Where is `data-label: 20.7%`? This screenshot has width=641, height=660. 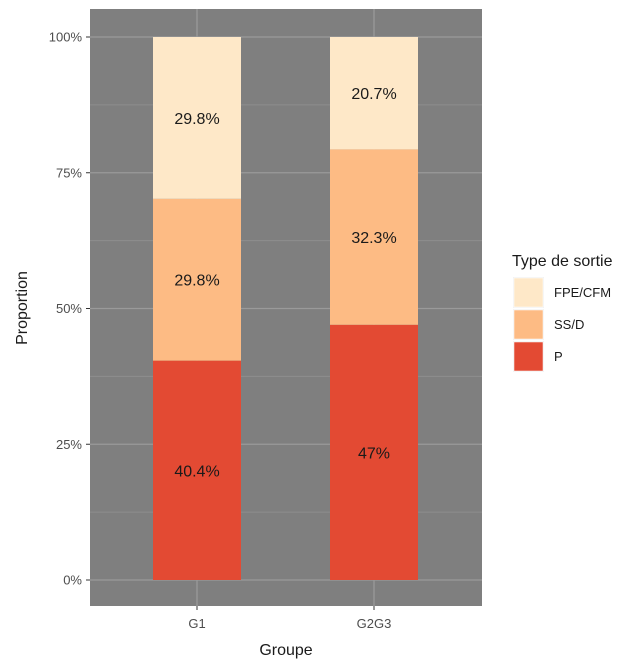 data-label: 20.7% is located at coordinates (373, 94).